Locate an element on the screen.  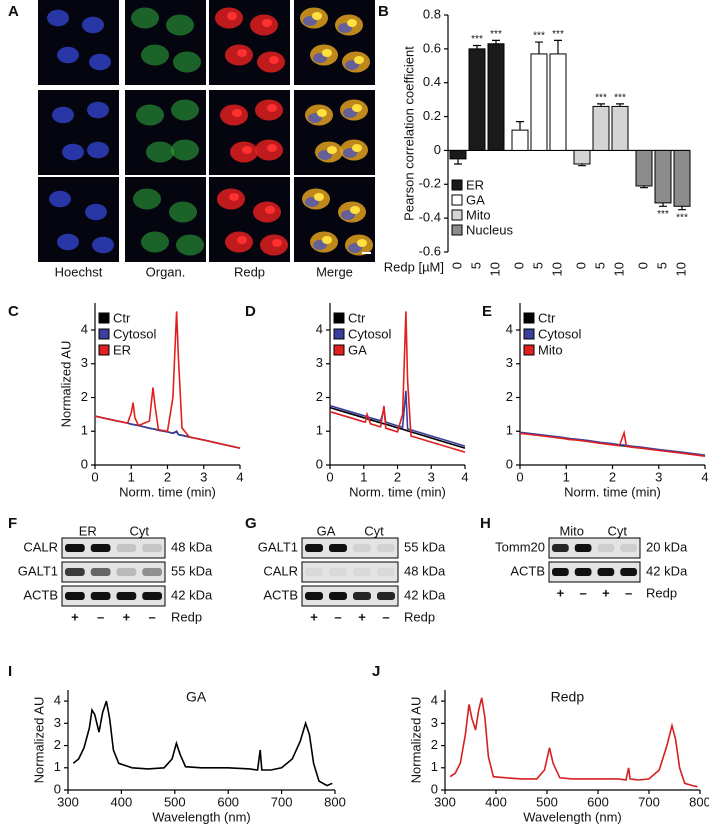
x-tick-label: 4 is located at coordinates (239, 476).